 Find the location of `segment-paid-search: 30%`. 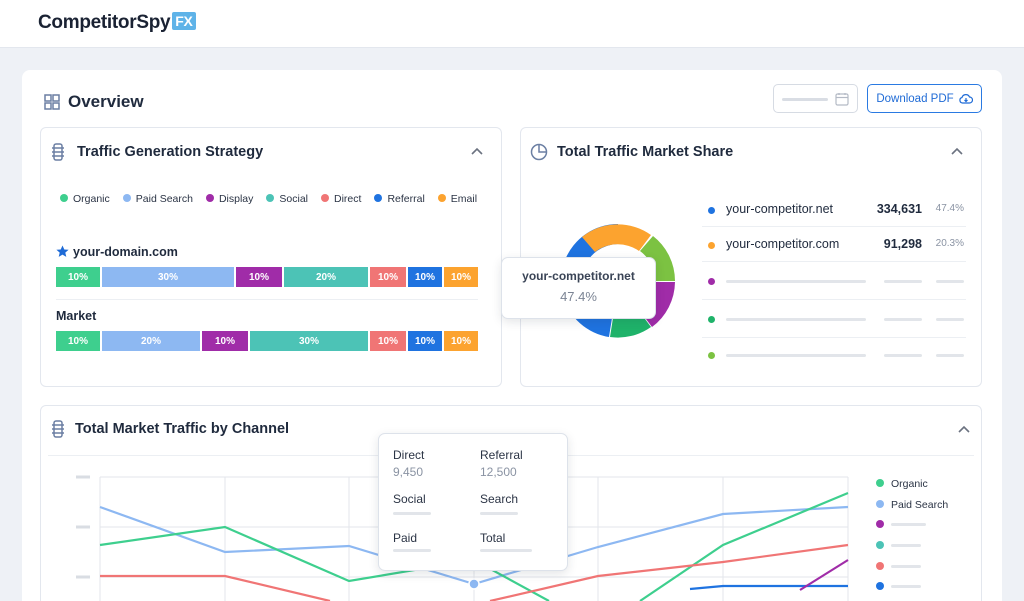

segment-paid-search: 30% is located at coordinates (168, 277).